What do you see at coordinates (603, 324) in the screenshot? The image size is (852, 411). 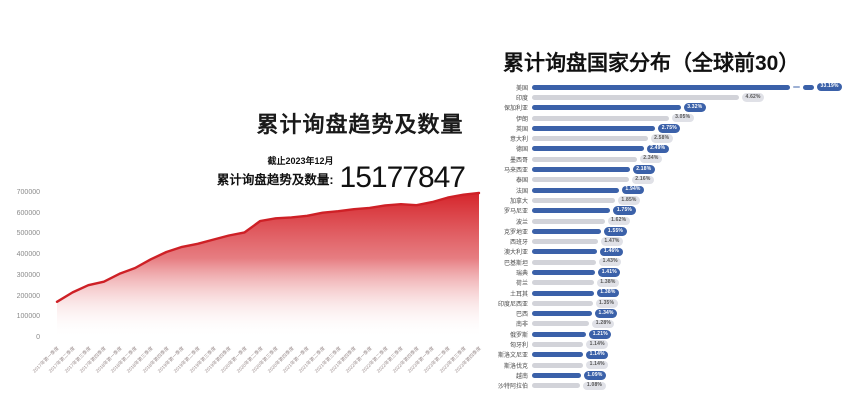 I see `value-badge: 1.28%` at bounding box center [603, 324].